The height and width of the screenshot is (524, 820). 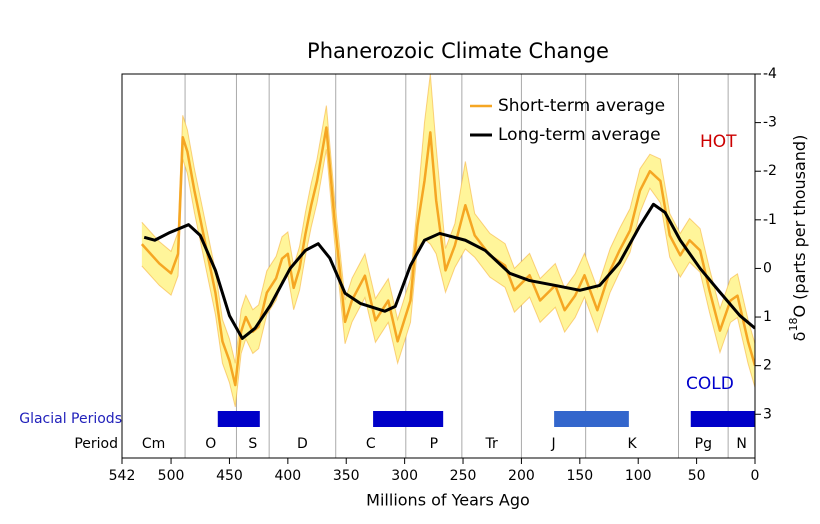 What do you see at coordinates (767, 268) in the screenshot?
I see `y-tick-label: 0` at bounding box center [767, 268].